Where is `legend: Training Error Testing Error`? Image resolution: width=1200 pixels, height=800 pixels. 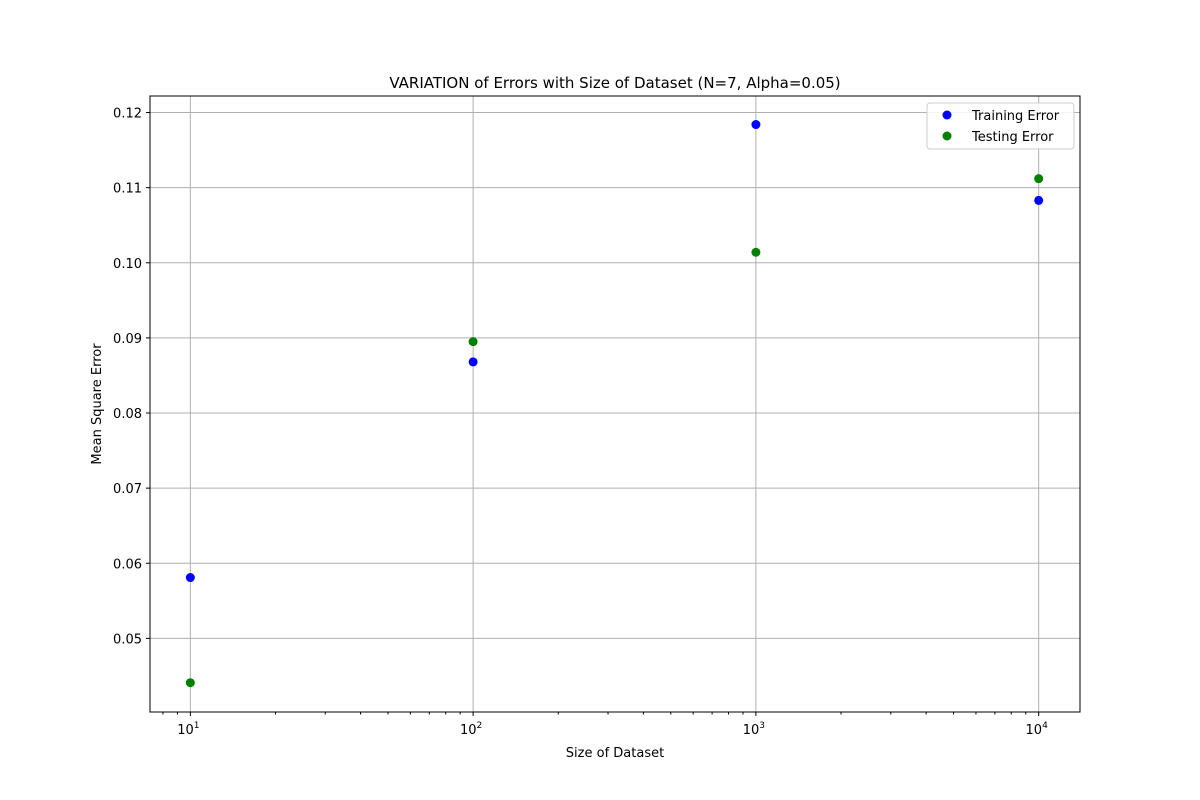
legend: Training Error Testing Error is located at coordinates (1000, 126).